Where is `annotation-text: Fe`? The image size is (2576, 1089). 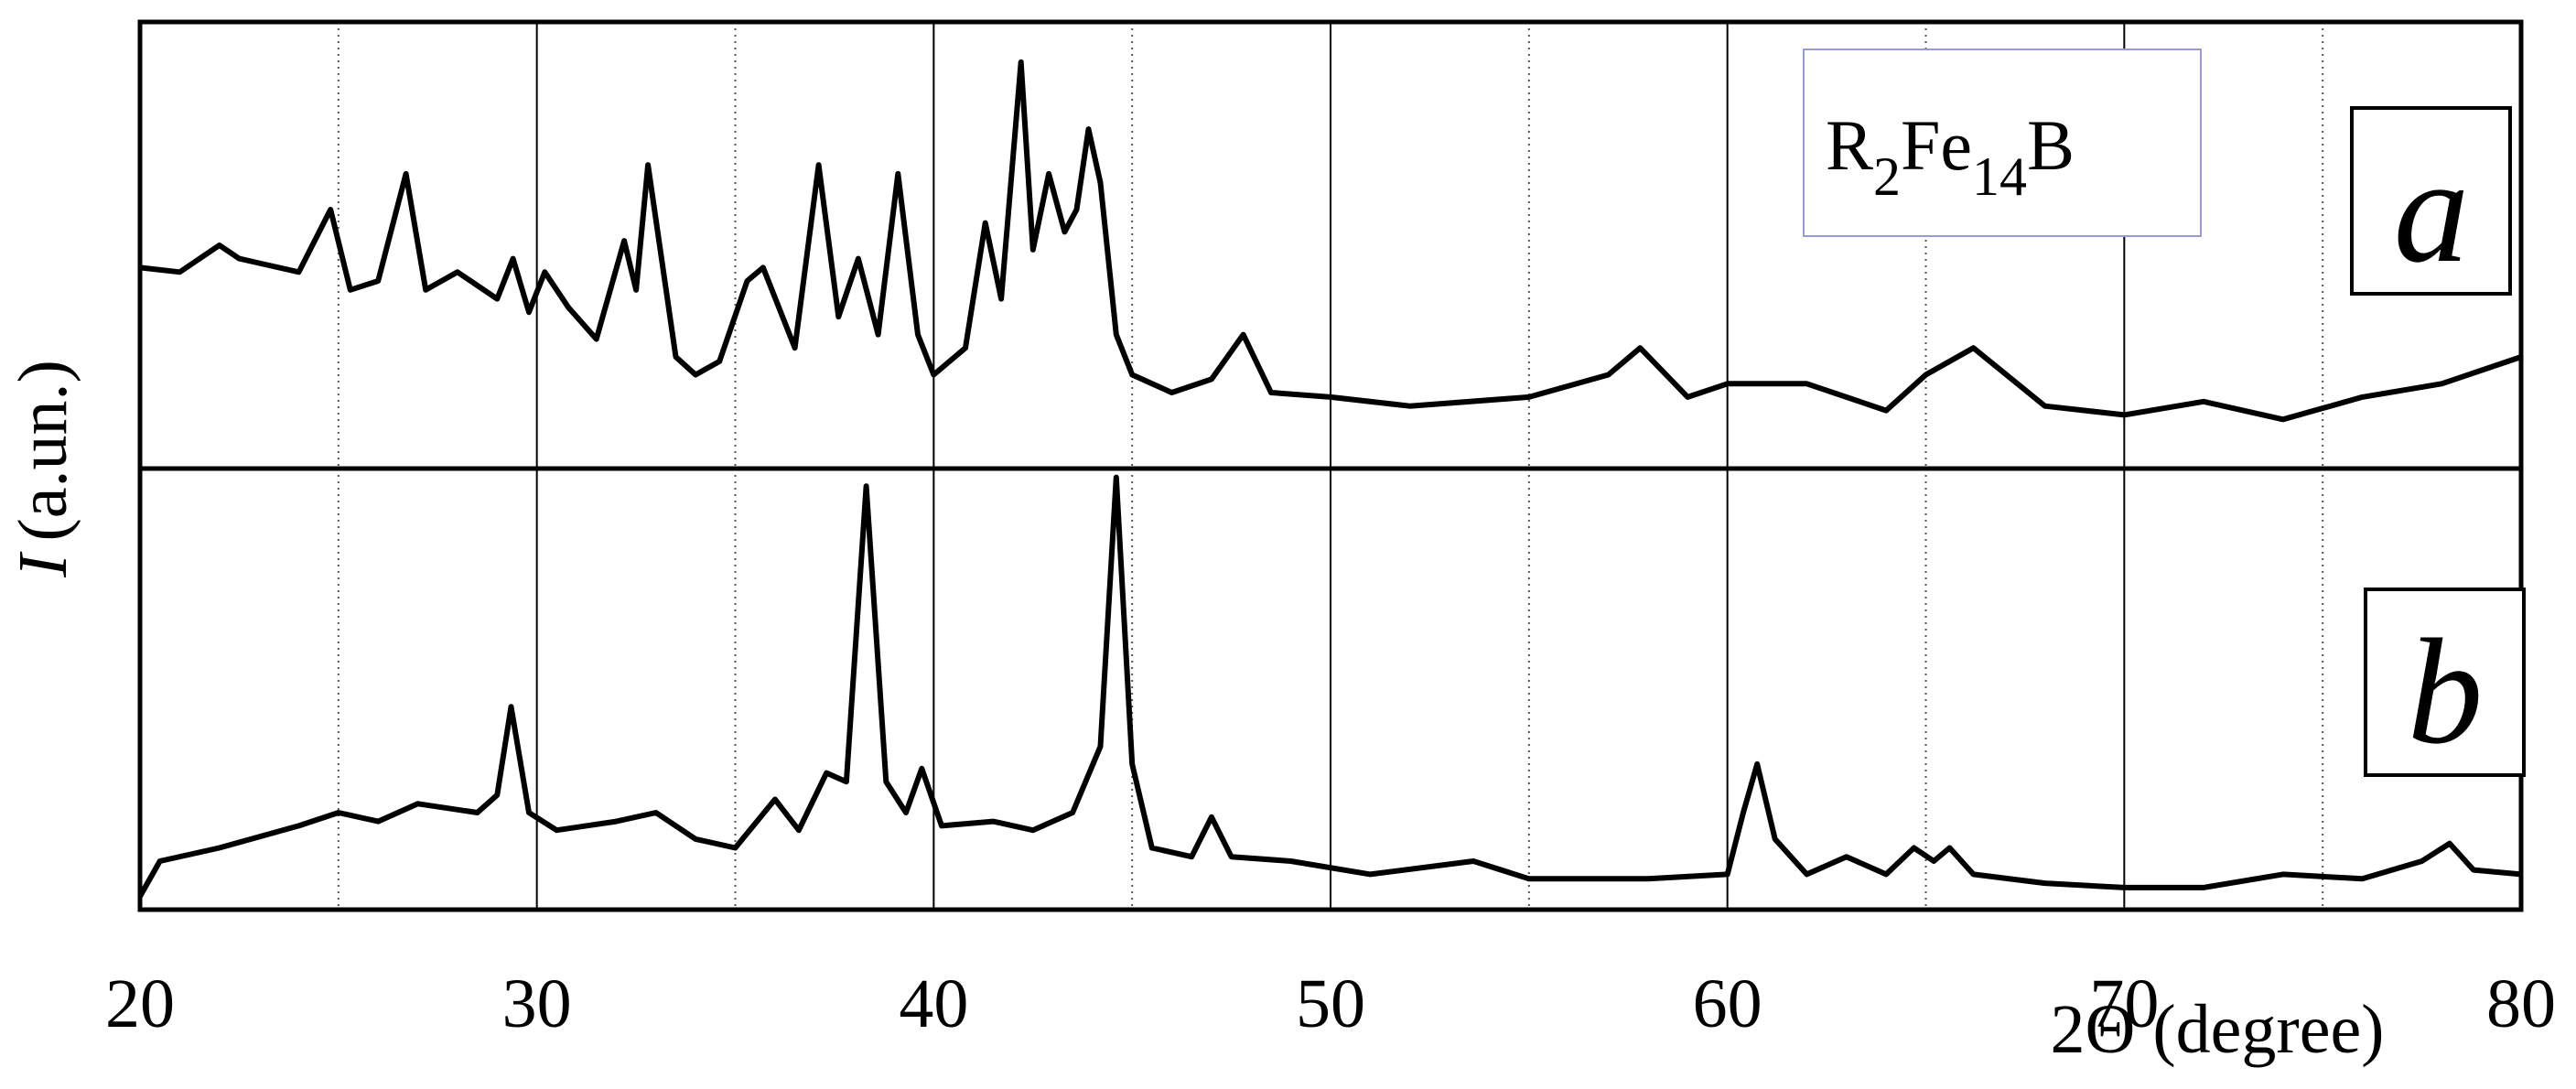 annotation-text: Fe is located at coordinates (1937, 145).